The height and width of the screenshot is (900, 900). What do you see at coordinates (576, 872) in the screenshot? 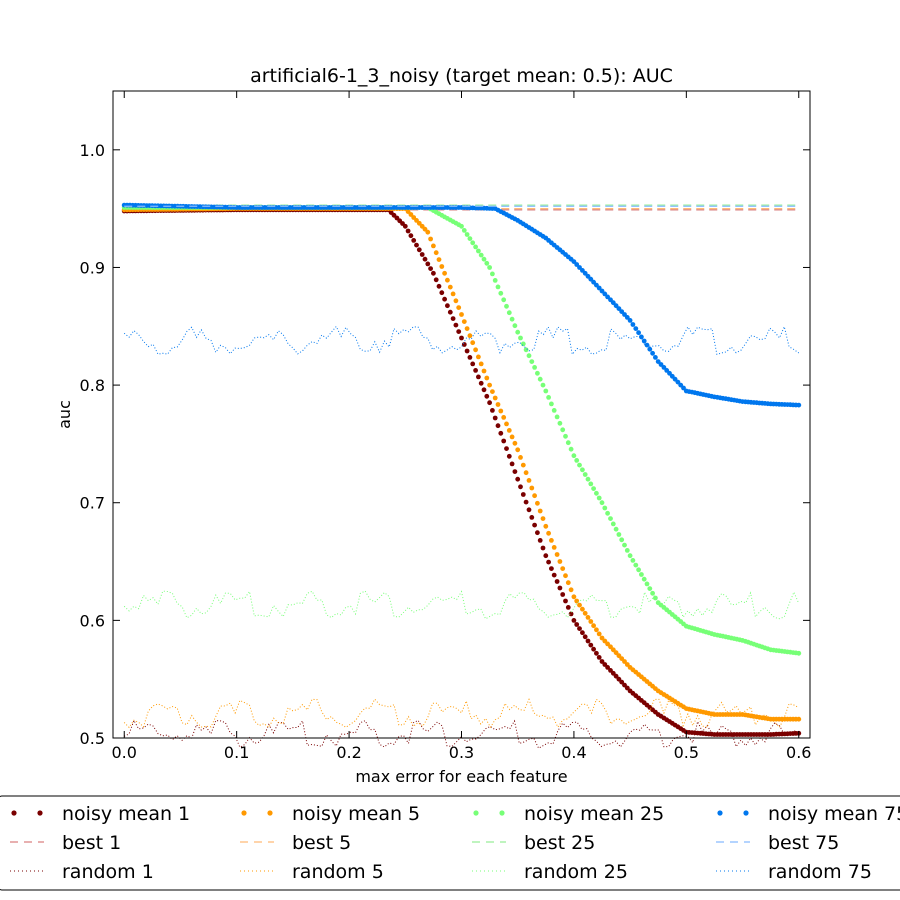
I see `legend-label: random 25` at bounding box center [576, 872].